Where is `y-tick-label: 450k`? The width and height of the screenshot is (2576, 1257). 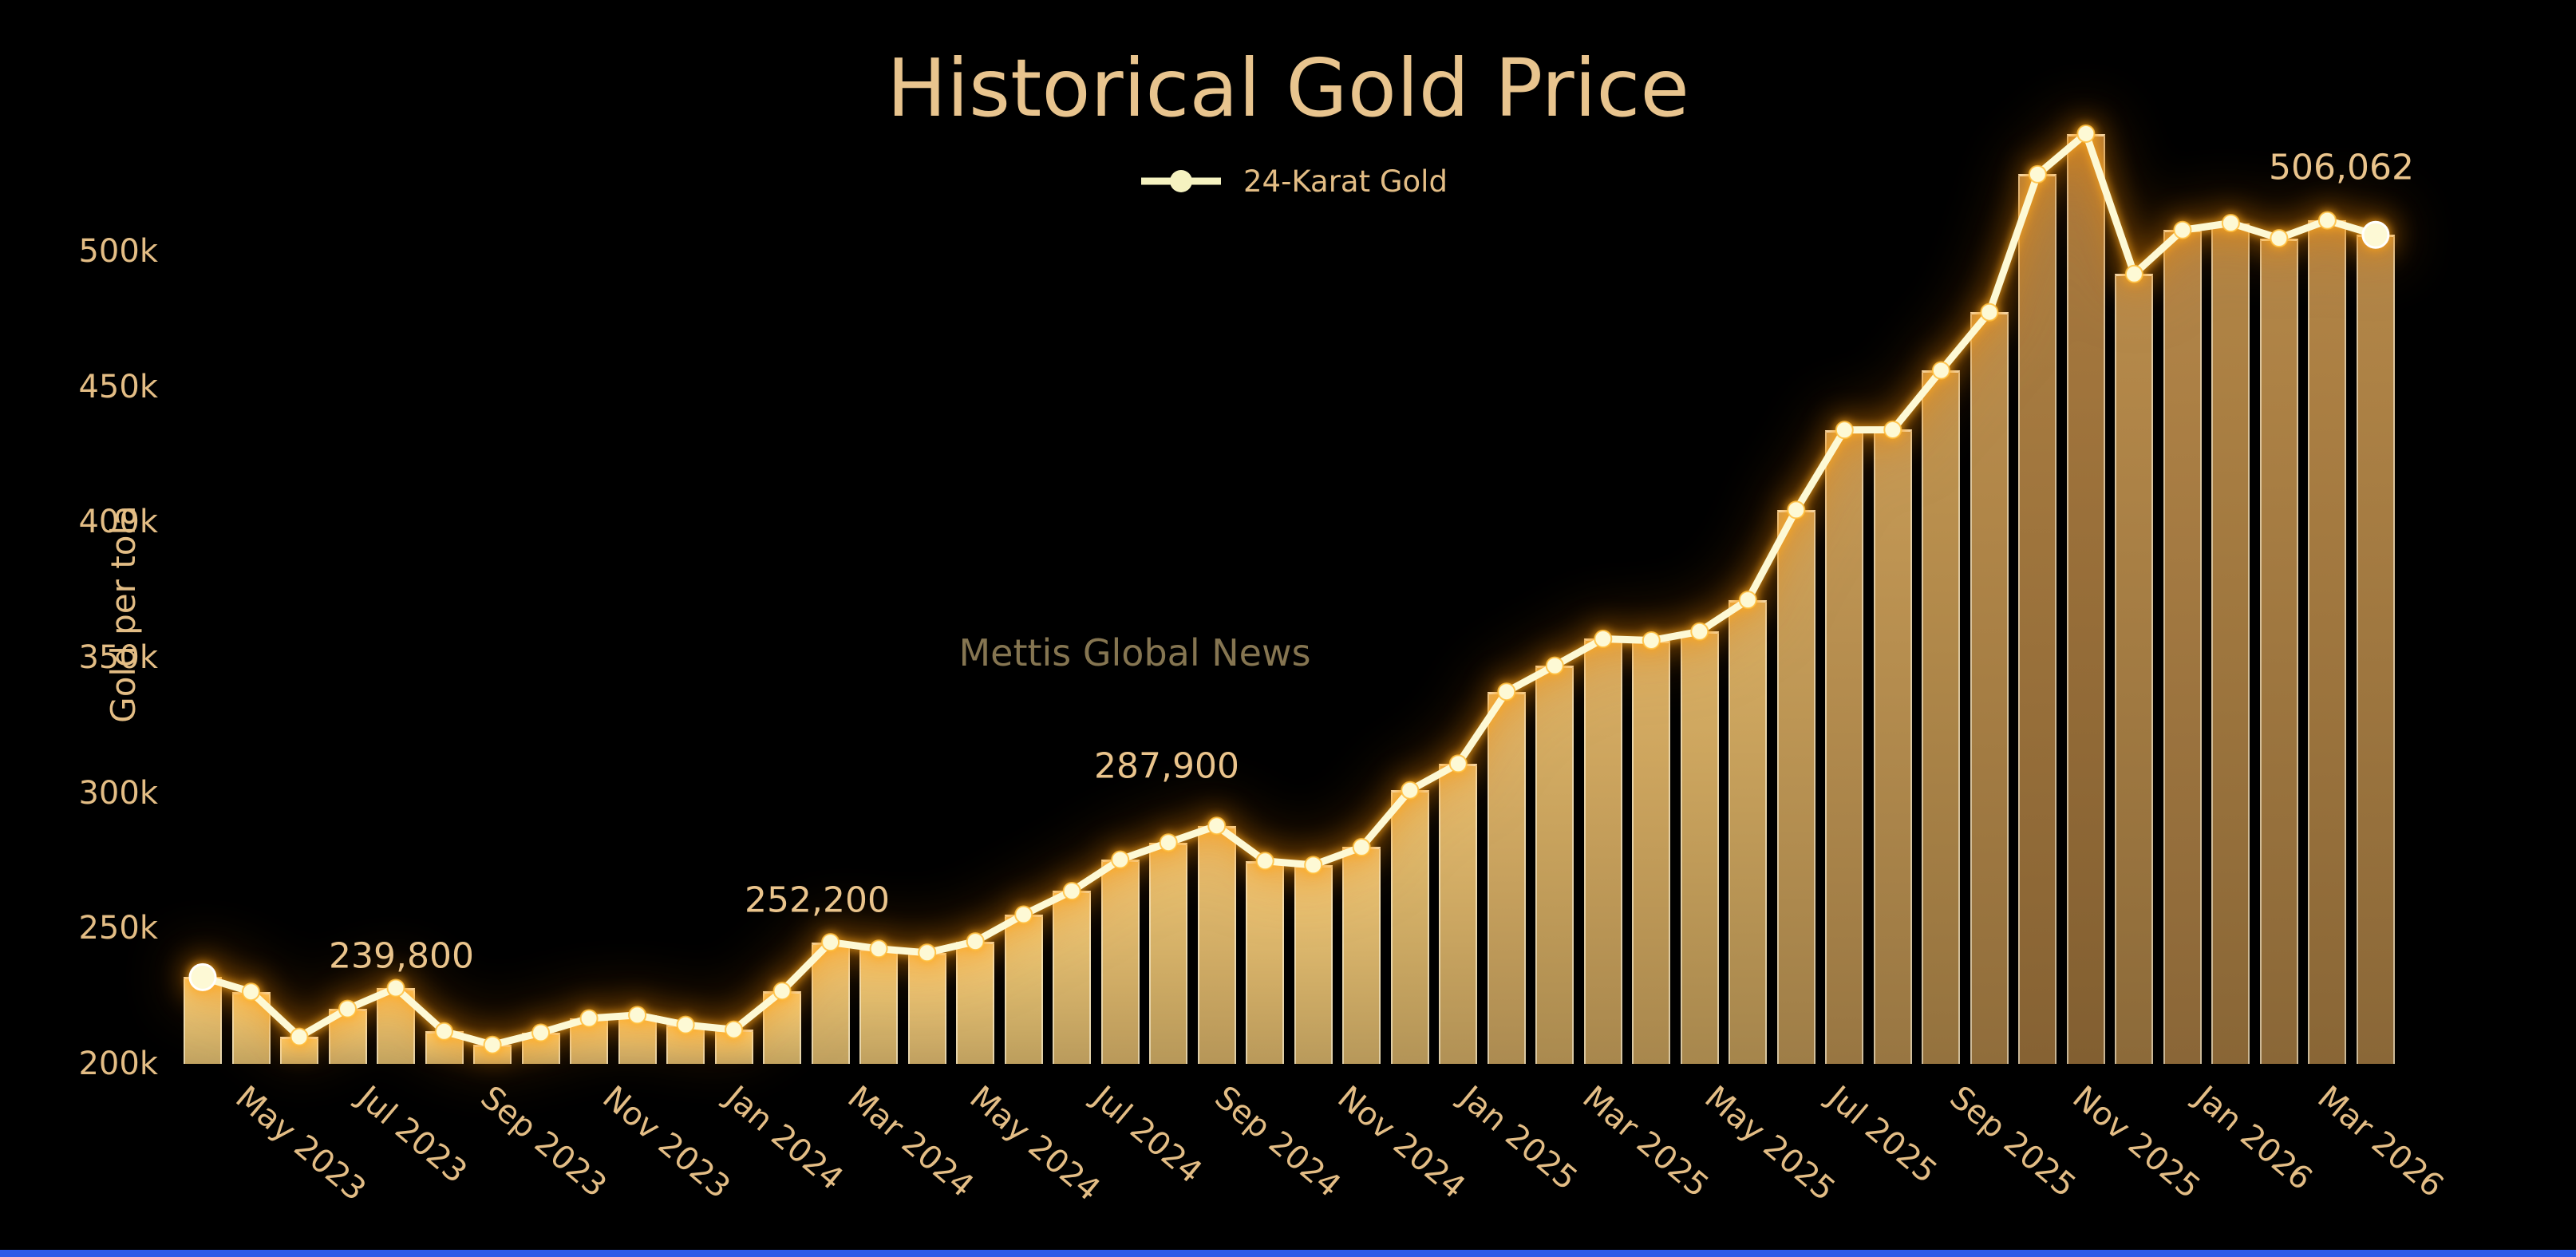
y-tick-label: 450k is located at coordinates (118, 386).